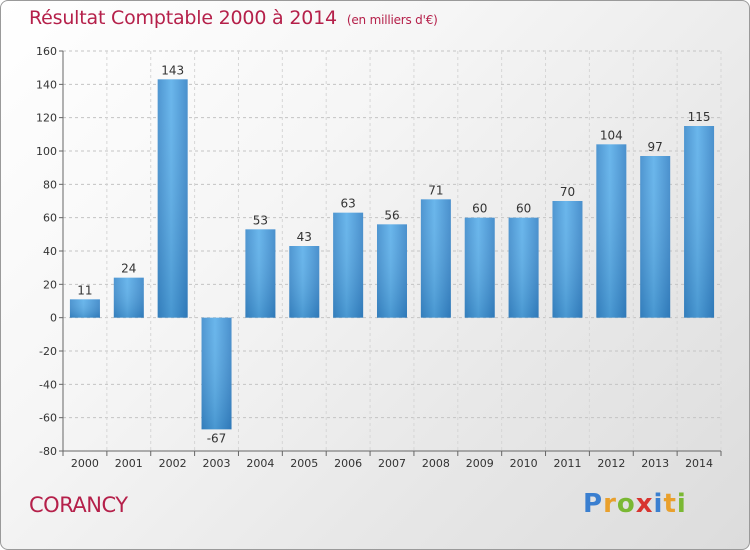 The width and height of the screenshot is (750, 550). Describe the element at coordinates (183, 18) in the screenshot. I see `title-text: Résultat Comptable 2000 à 2014` at that location.